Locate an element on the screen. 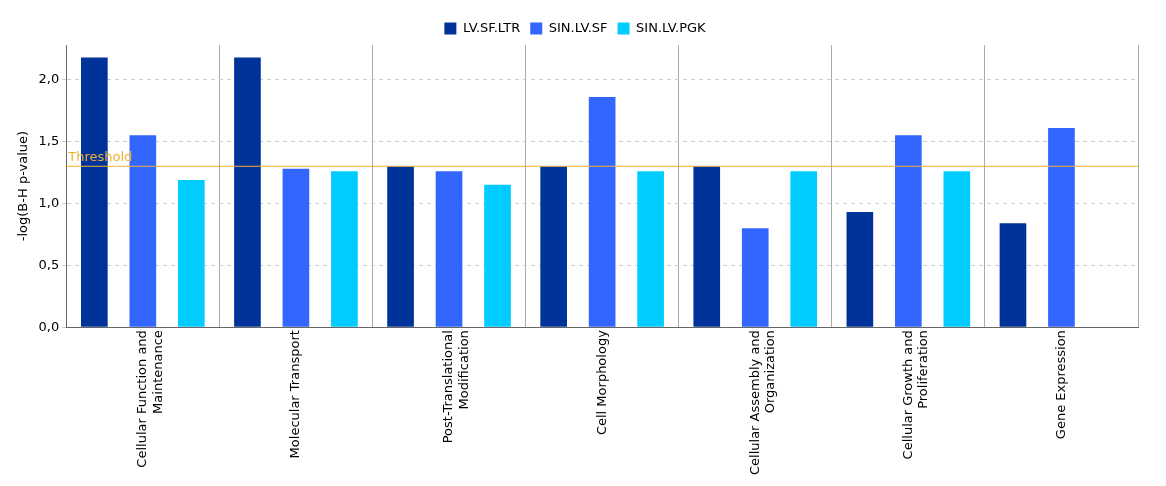 Image resolution: width=1166 pixels, height=486 pixels. y-axis-title: -log(B-H p-value) is located at coordinates (23, 186).